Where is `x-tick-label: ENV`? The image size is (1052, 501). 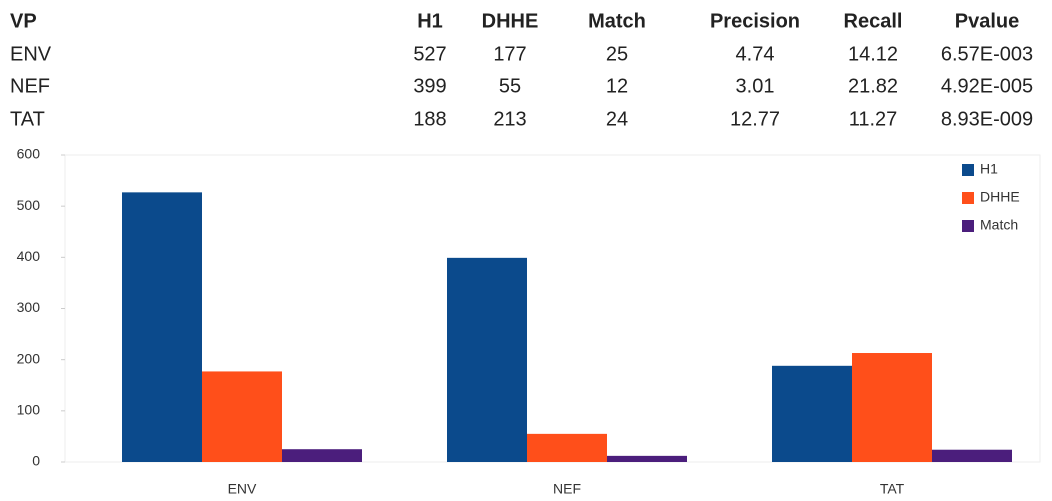
x-tick-label: ENV is located at coordinates (242, 489).